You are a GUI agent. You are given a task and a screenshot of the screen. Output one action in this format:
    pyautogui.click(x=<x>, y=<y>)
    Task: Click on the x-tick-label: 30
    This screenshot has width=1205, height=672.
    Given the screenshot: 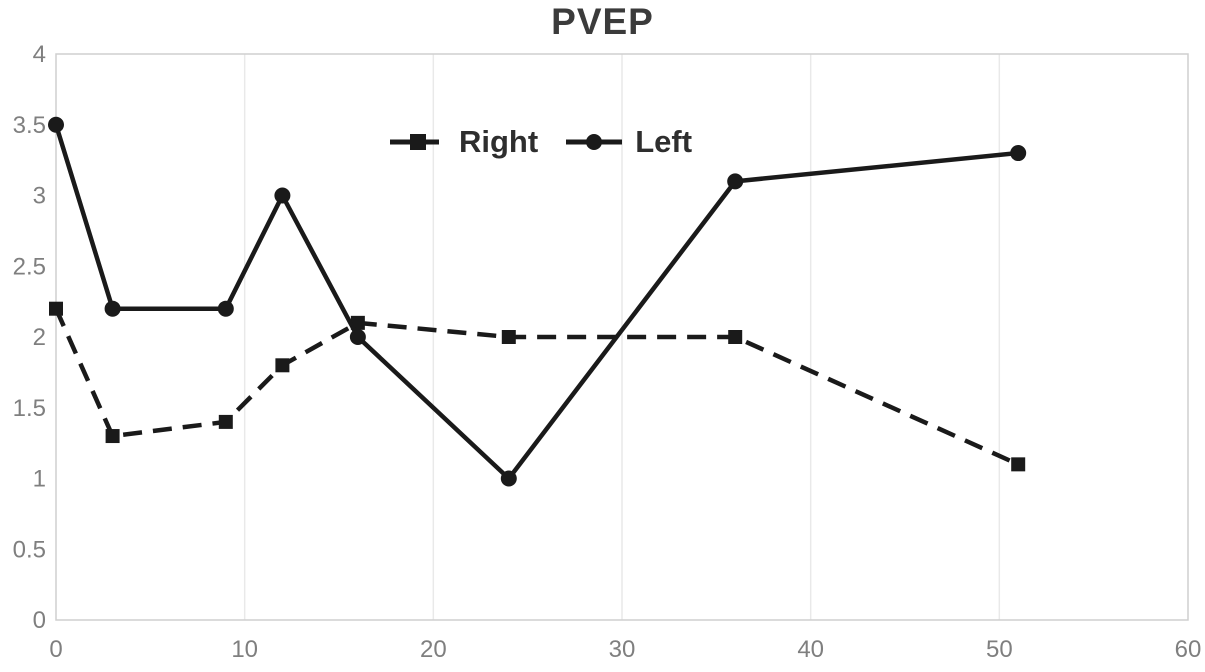 What is the action you would take?
    pyautogui.click(x=622, y=649)
    